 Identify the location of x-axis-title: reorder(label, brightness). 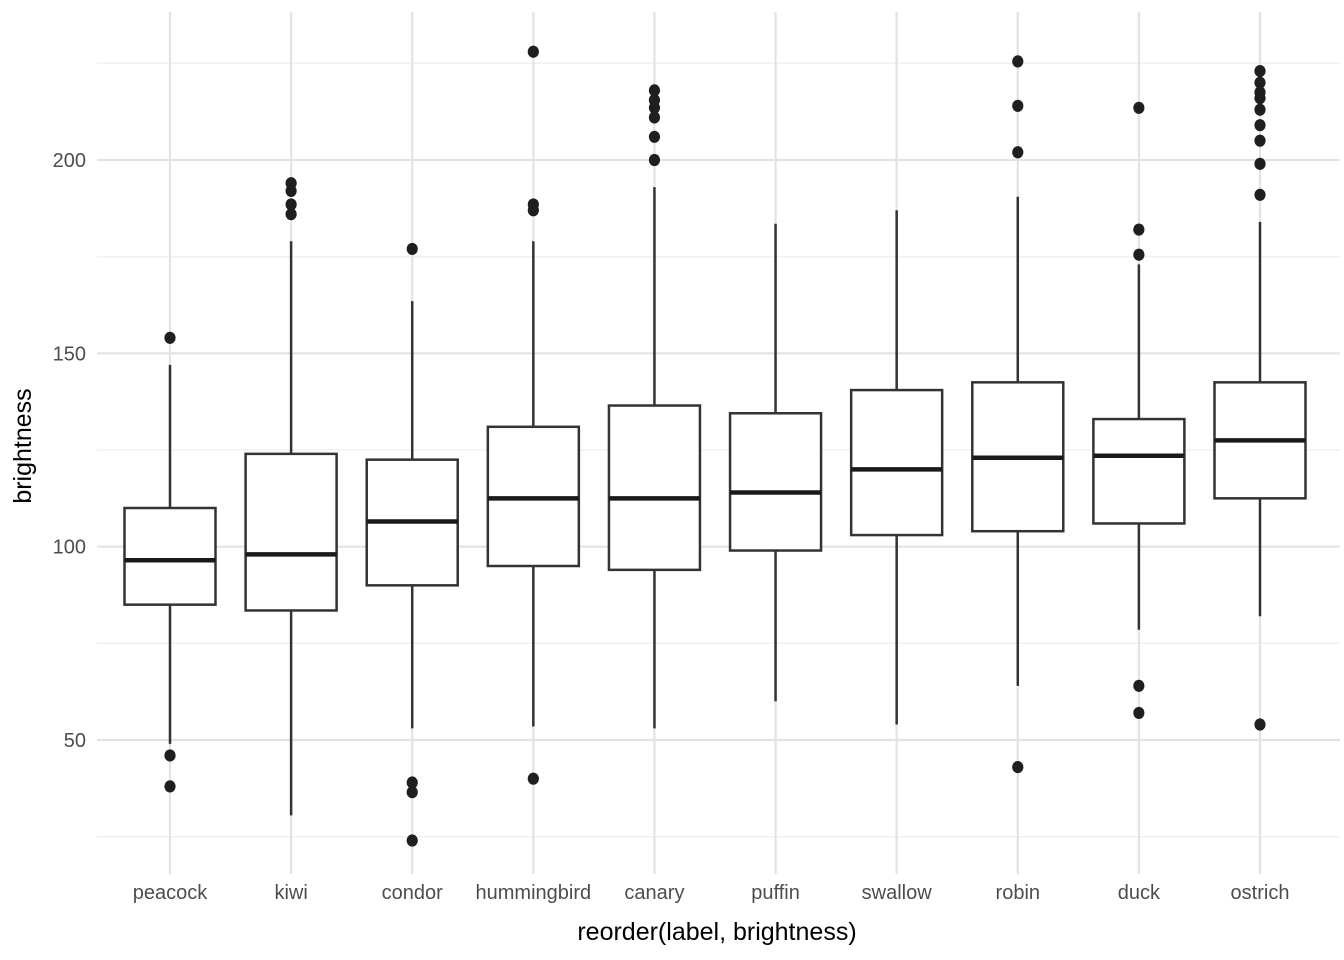
(716, 932).